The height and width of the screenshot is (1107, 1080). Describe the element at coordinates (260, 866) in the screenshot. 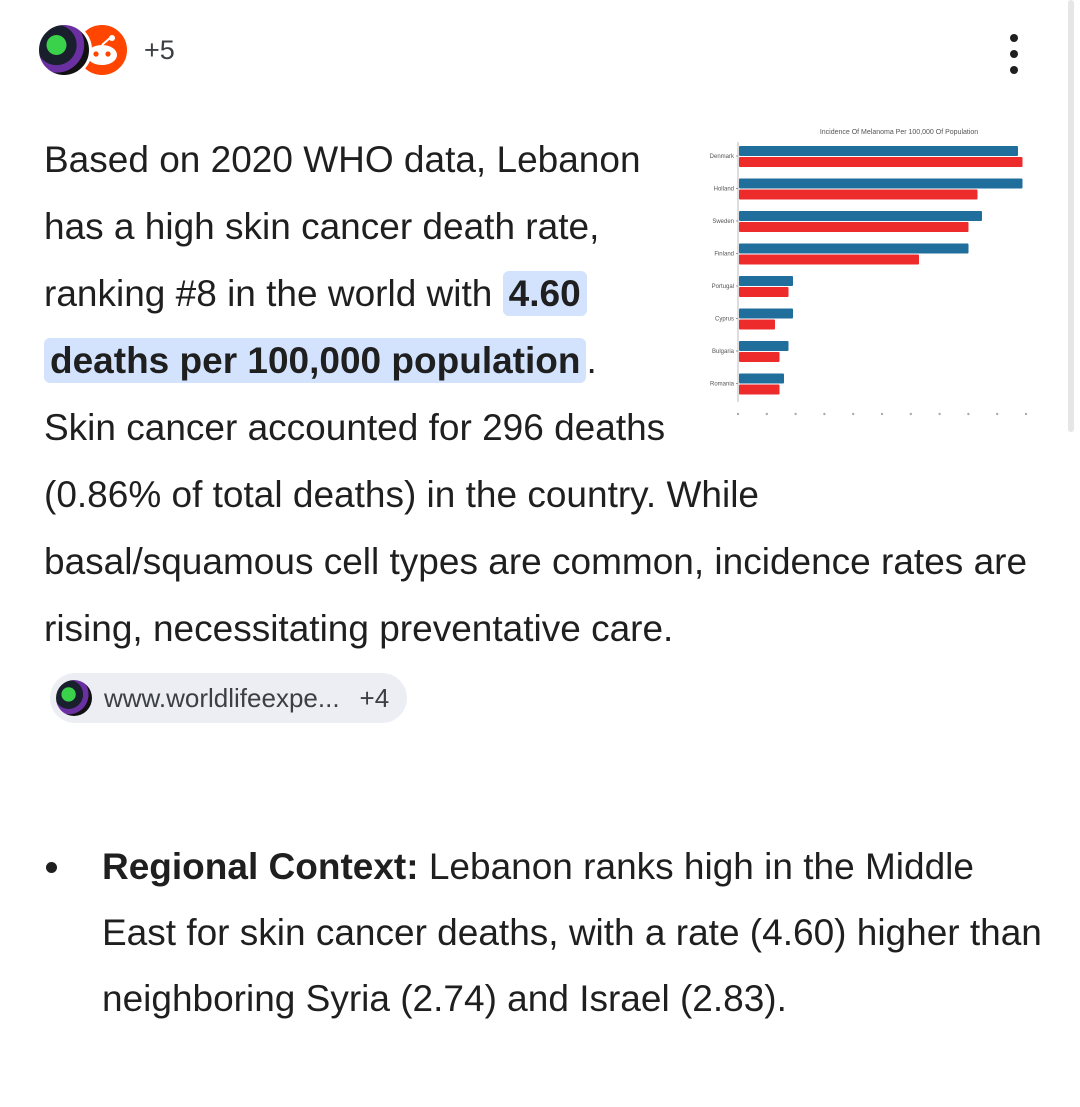

I see `bullet-title: Regional Context:` at that location.